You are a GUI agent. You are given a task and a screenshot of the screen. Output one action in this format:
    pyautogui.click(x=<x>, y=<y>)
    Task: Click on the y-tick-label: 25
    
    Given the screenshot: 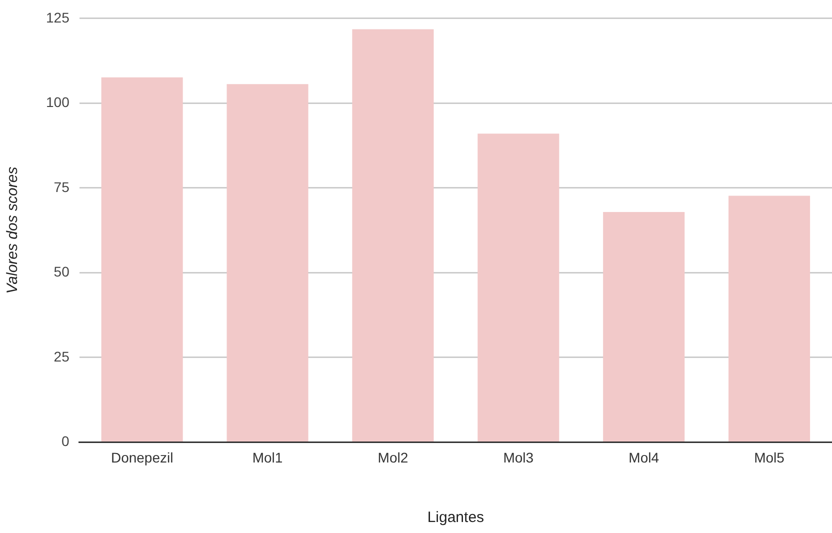 What is the action you would take?
    pyautogui.click(x=62, y=356)
    